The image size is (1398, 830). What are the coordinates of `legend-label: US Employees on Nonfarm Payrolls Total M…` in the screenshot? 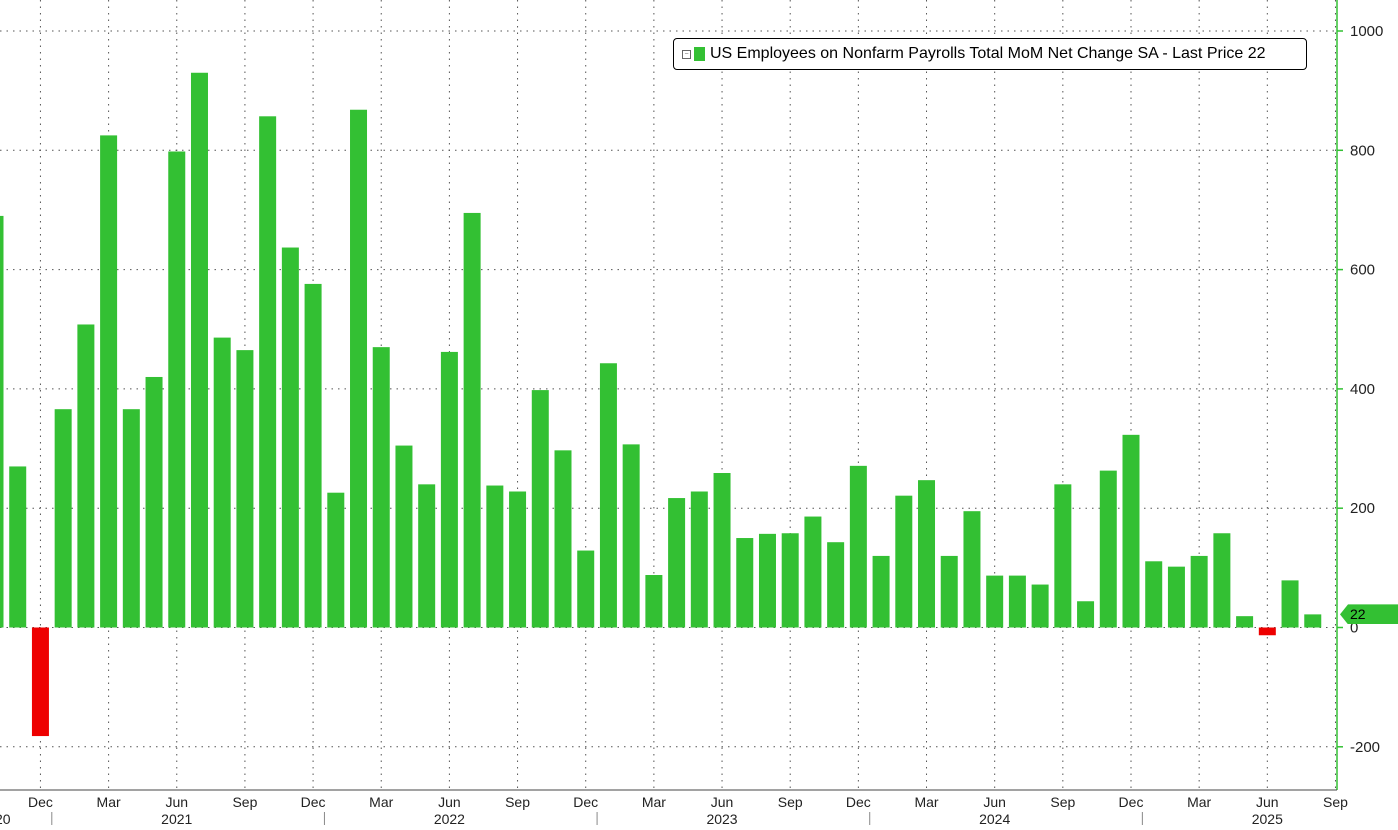 It's located at (988, 53).